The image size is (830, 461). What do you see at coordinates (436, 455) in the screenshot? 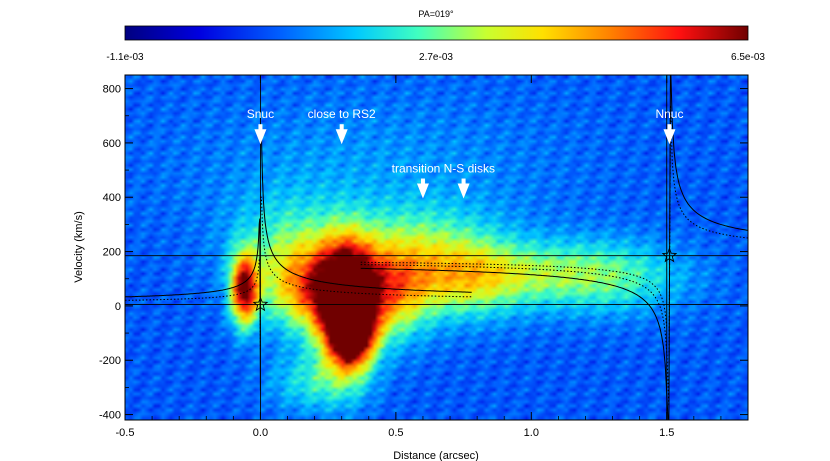
I see `x-axis-label: Distance (arcsec)` at bounding box center [436, 455].